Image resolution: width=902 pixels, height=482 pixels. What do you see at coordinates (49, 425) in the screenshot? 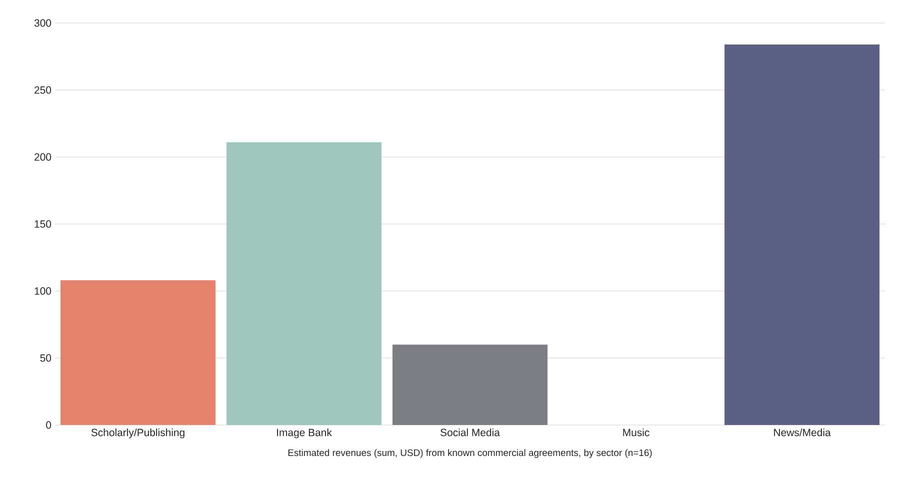
I see `y-tick-label: 0` at bounding box center [49, 425].